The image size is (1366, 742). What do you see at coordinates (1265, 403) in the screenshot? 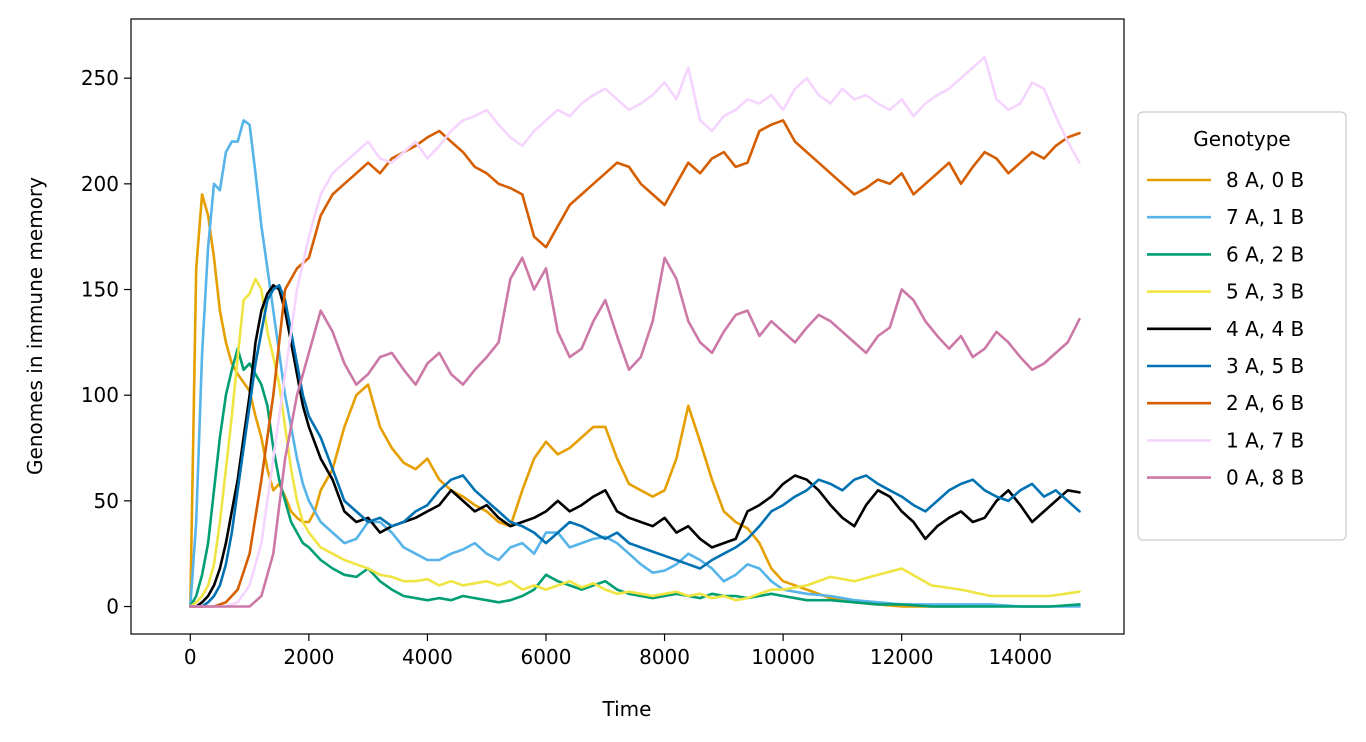
I see `legend-label-2-a-6-b: 2 A, 6 B` at bounding box center [1265, 403].